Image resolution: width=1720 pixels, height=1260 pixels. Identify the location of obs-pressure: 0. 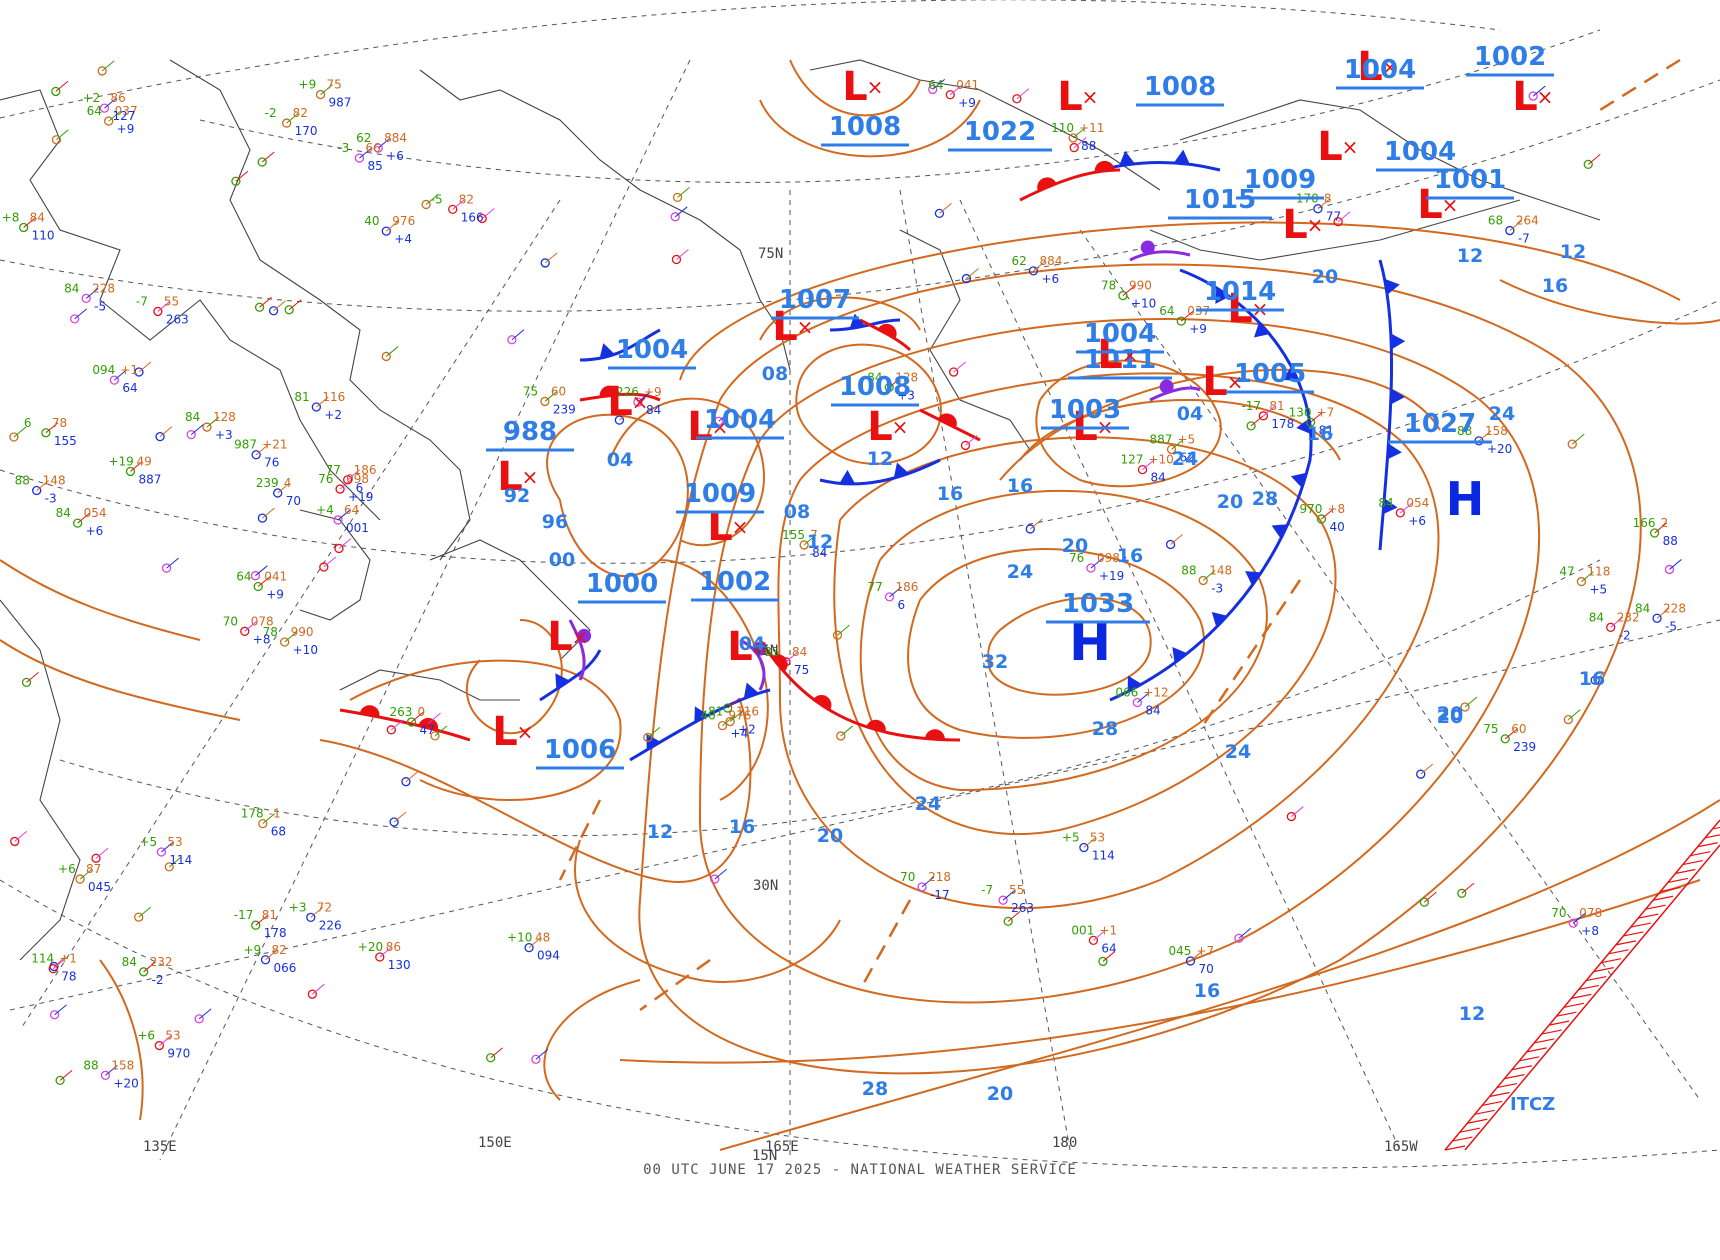
(421, 712).